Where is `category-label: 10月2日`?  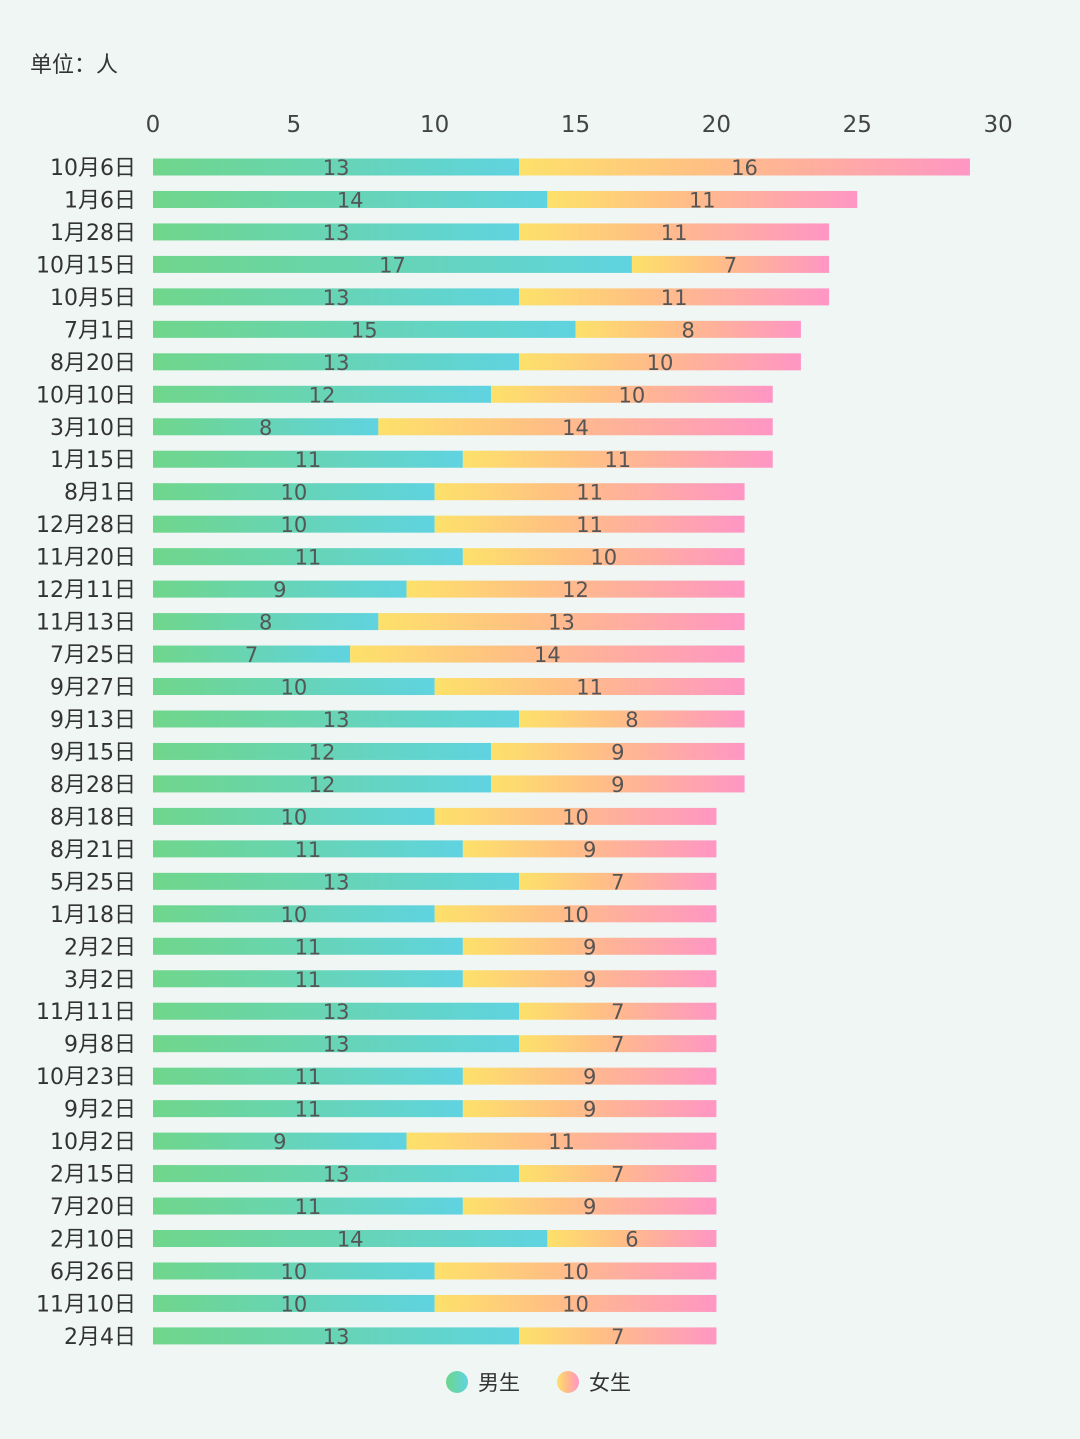 category-label: 10月2日 is located at coordinates (93, 1142).